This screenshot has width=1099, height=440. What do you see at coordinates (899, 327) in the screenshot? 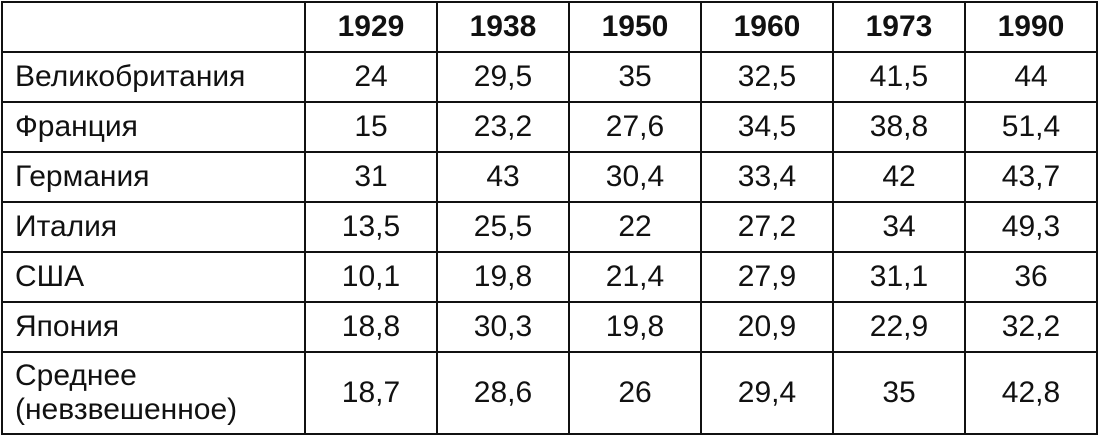
I see `table-cell: 22,9` at bounding box center [899, 327].